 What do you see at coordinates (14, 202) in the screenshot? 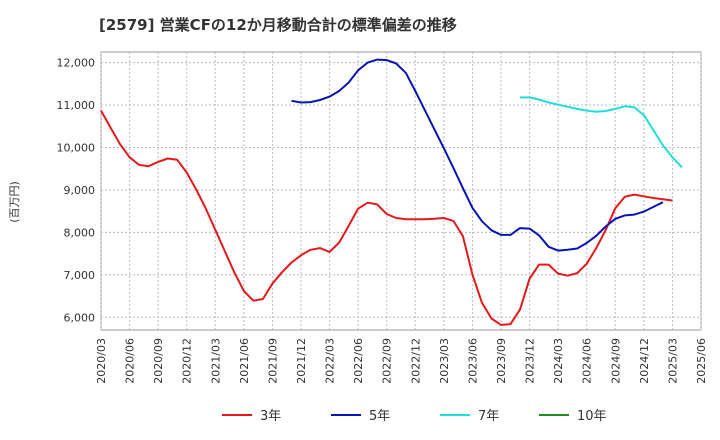
I see `y-axis-label: (百万円)` at bounding box center [14, 202].